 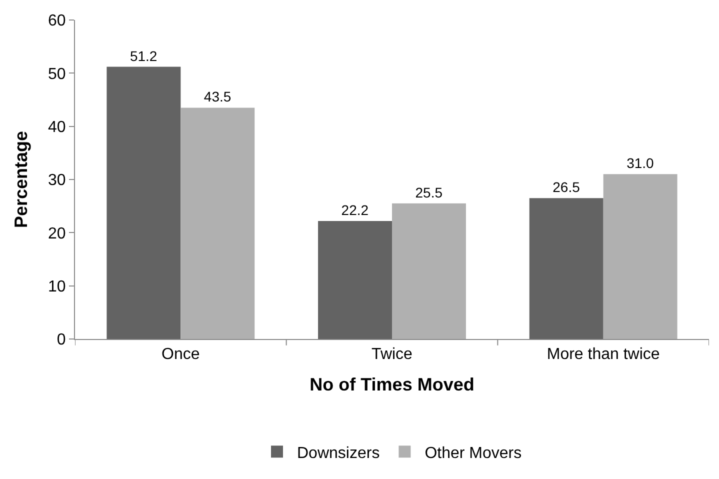 I want to click on y-tick-label: 20, so click(x=57, y=233).